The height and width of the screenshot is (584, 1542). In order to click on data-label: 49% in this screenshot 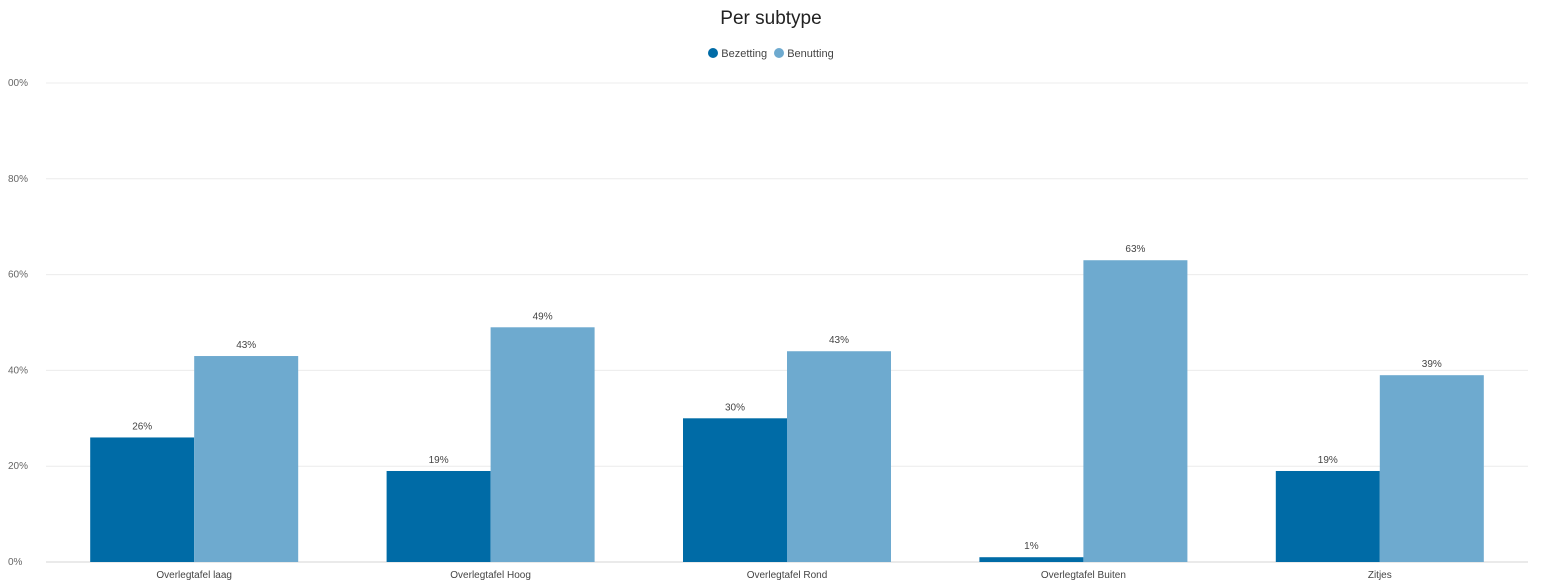, I will do `click(543, 316)`.